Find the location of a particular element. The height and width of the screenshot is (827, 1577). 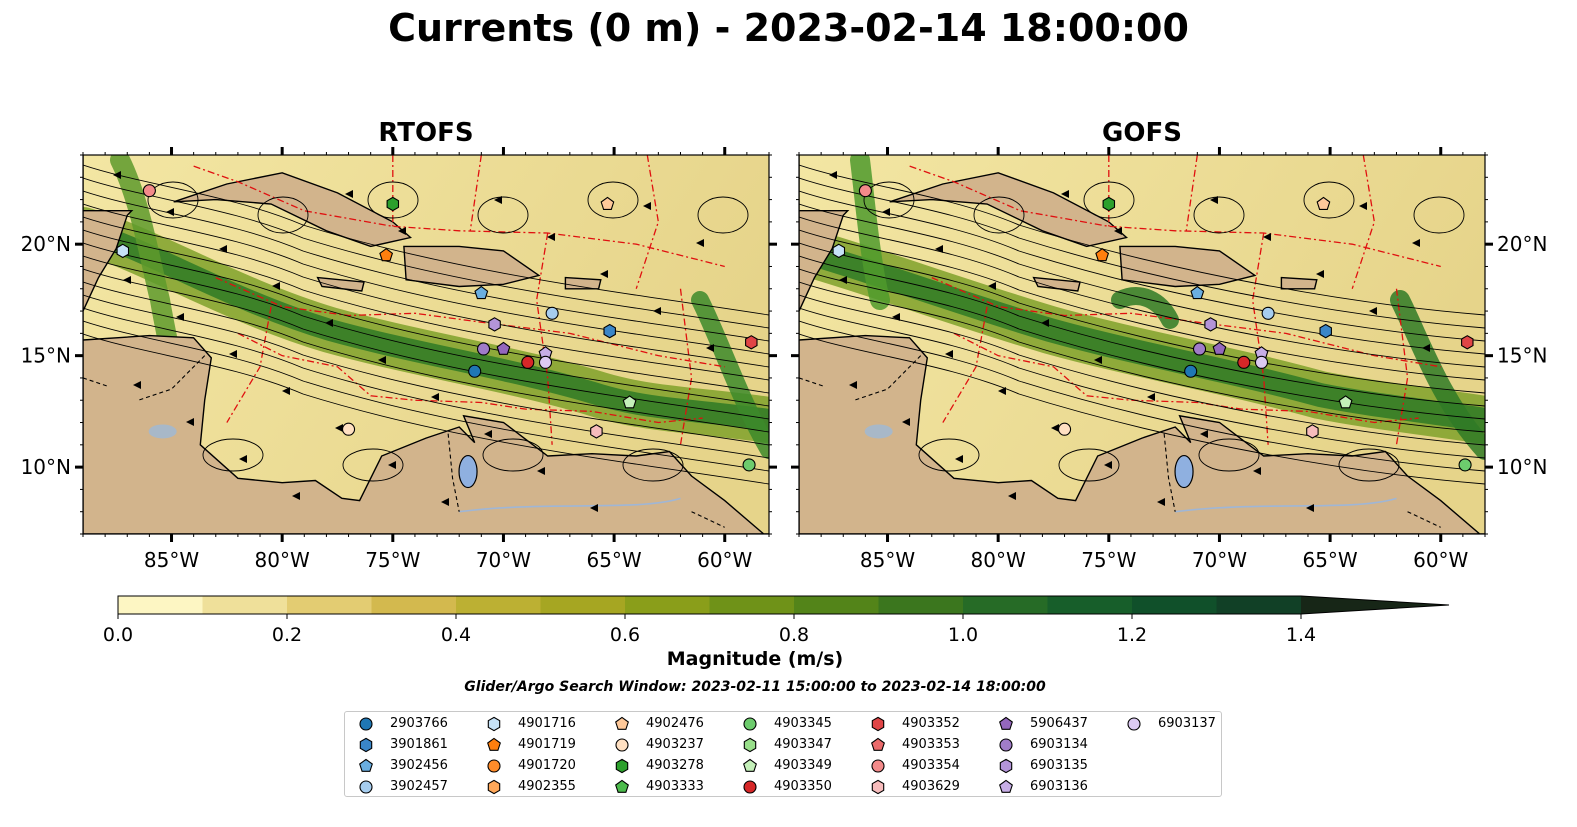

x-tick-label: 80°W is located at coordinates (998, 560).